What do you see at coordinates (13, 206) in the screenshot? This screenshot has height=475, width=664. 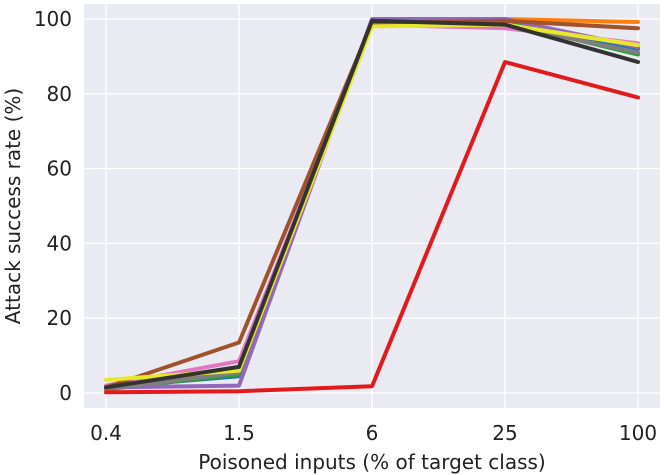 I see `y-axis-title: Attack success rate (%)` at bounding box center [13, 206].